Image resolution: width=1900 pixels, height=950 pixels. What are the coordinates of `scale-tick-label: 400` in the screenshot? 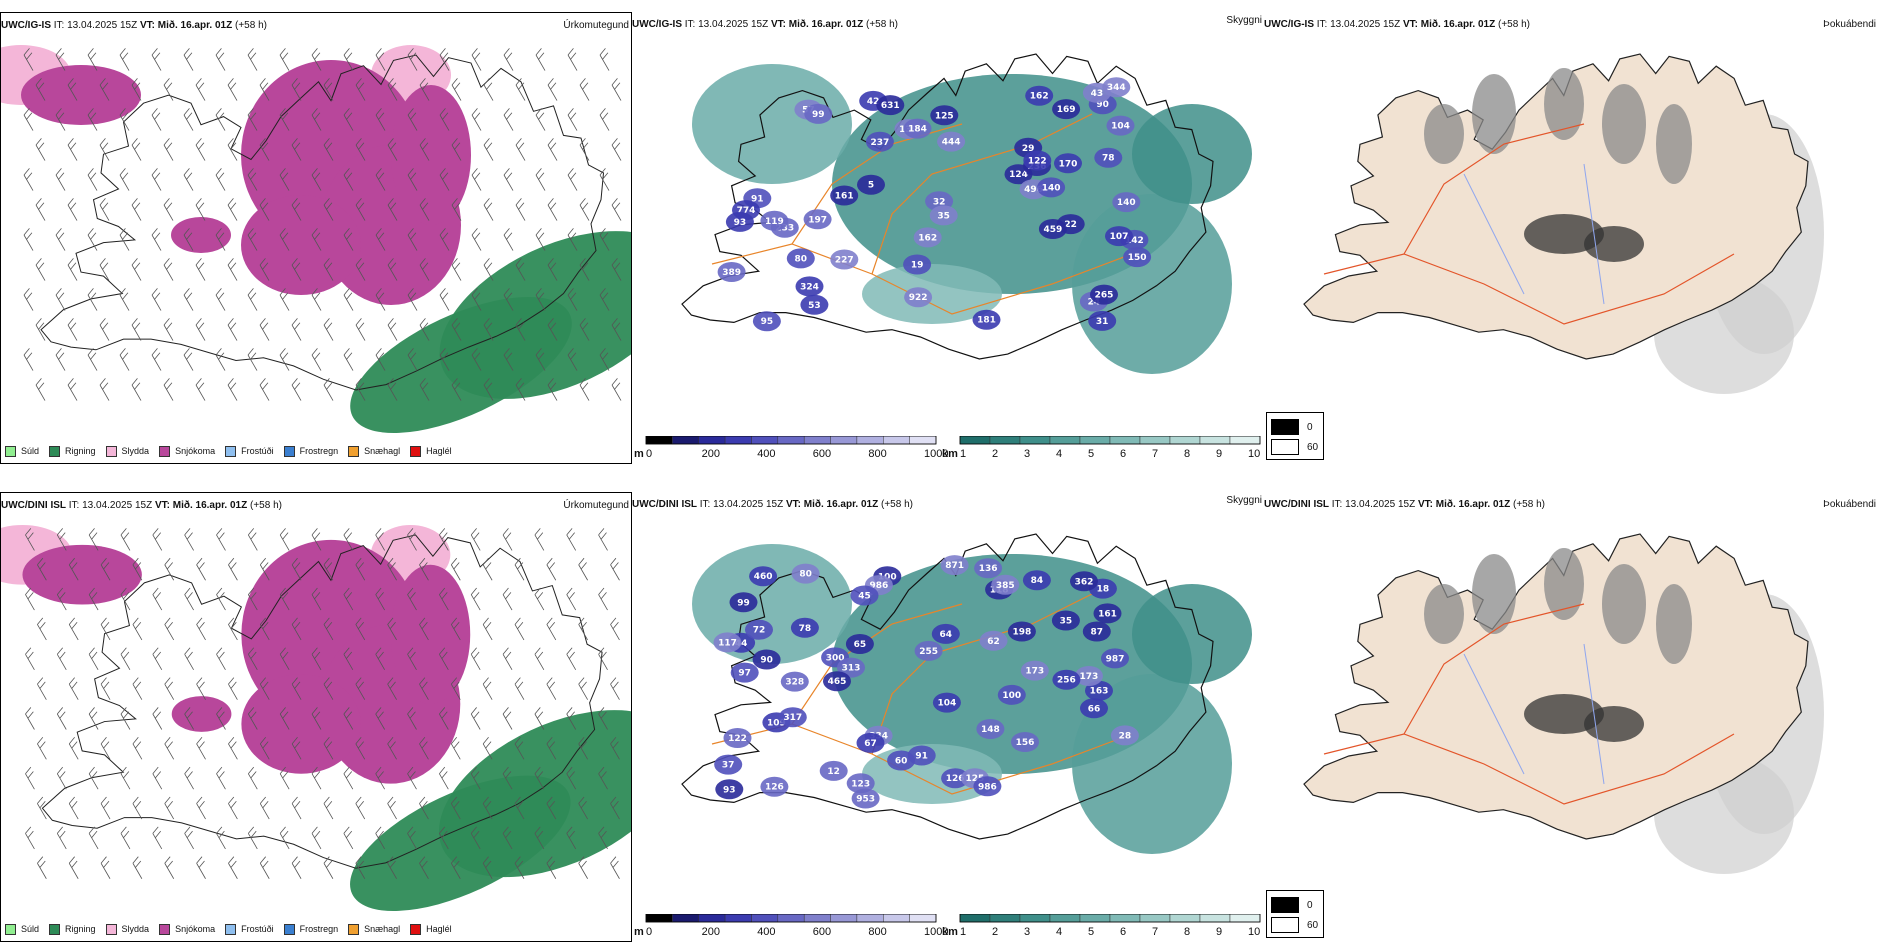 It's located at (766, 932).